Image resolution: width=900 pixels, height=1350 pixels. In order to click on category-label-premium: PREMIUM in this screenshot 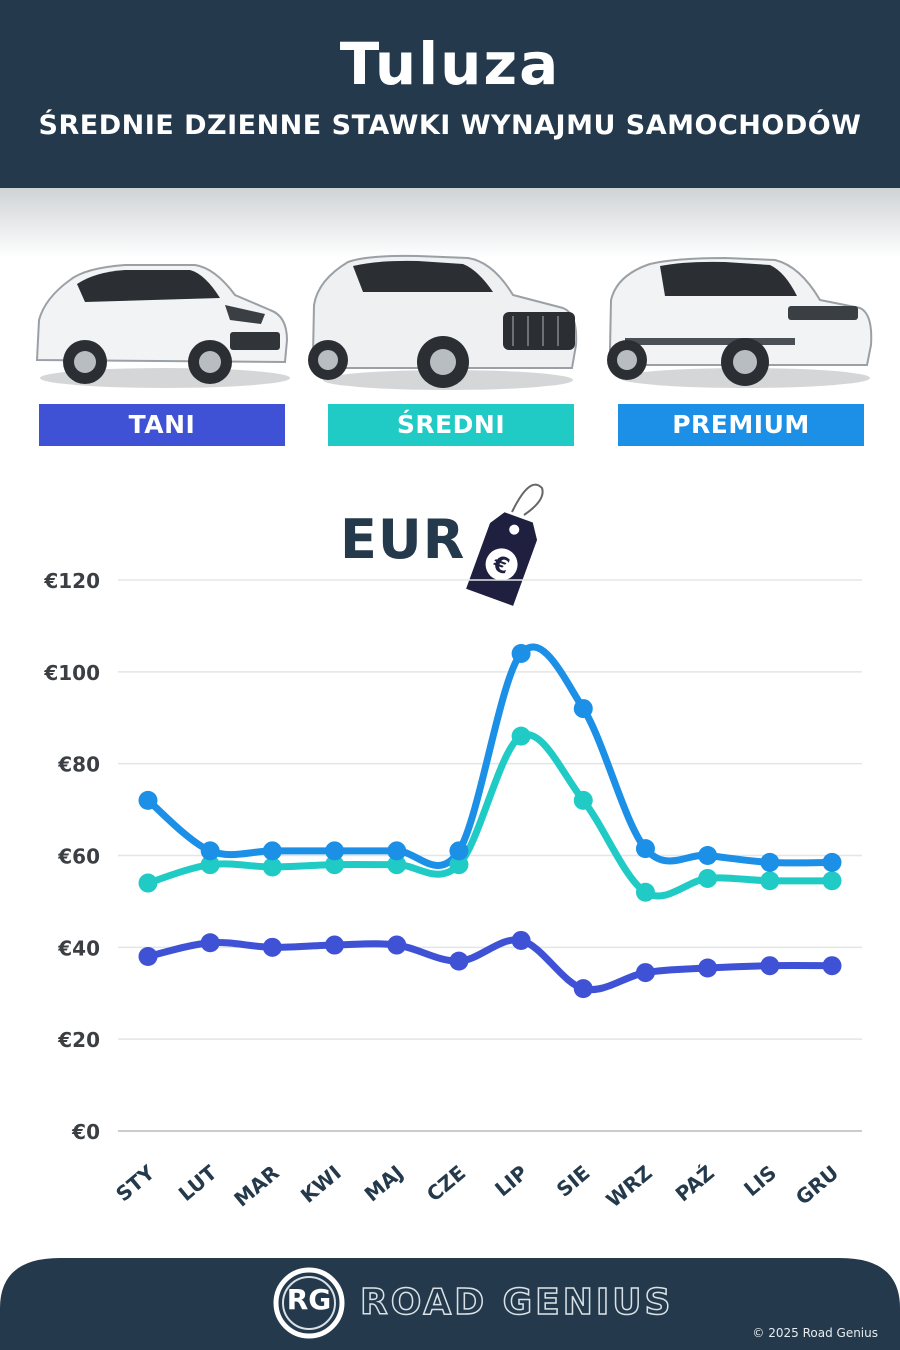, I will do `click(741, 425)`.